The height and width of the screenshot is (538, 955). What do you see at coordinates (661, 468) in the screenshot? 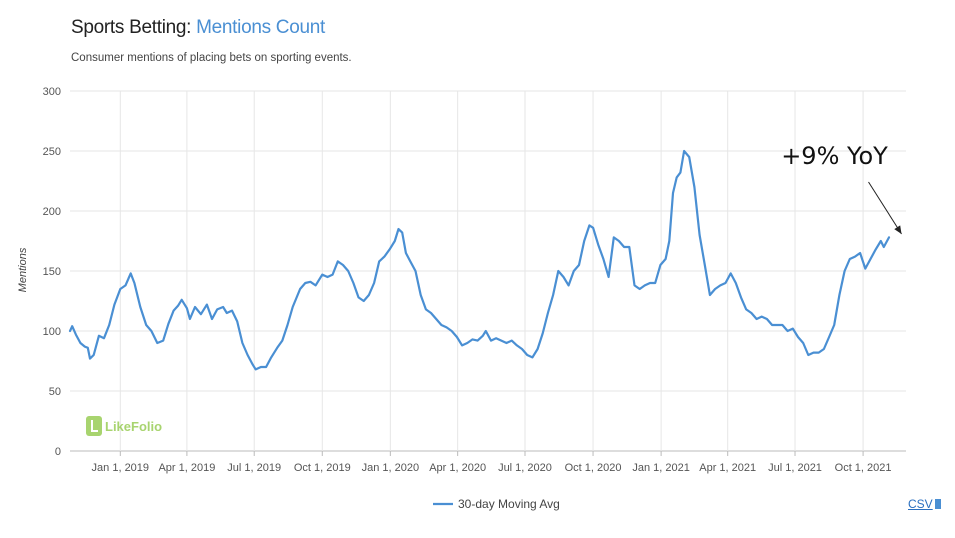
I see `x-tick-label: Jan 1, 2021` at bounding box center [661, 468].